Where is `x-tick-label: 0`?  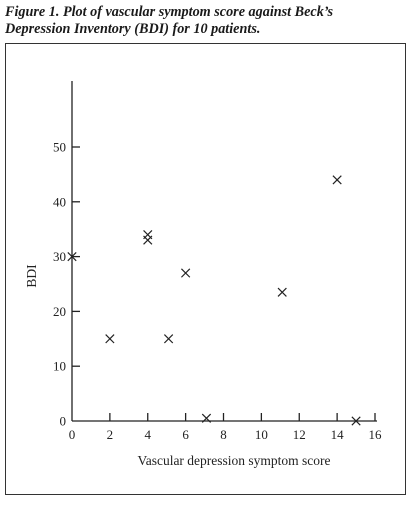 x-tick-label: 0 is located at coordinates (72, 434).